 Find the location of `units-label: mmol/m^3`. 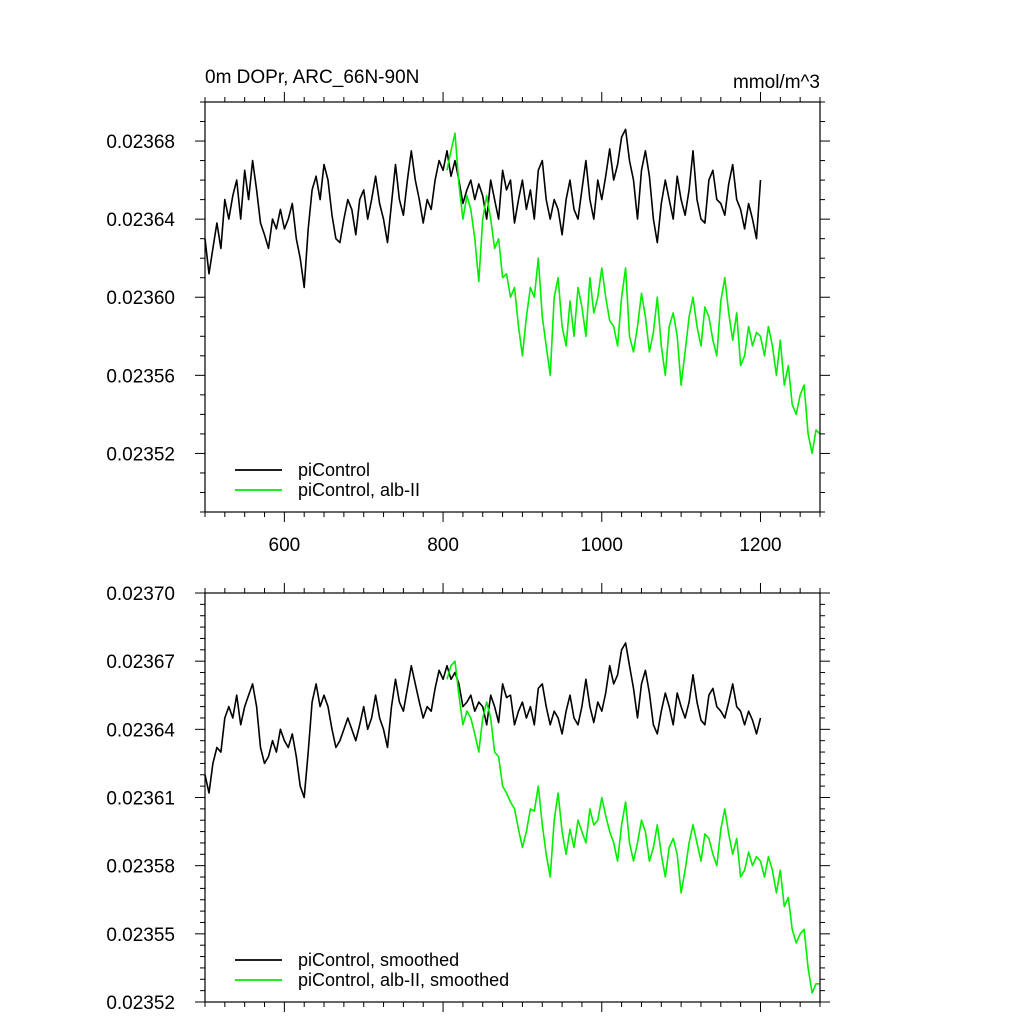

units-label: mmol/m^3 is located at coordinates (776, 82).